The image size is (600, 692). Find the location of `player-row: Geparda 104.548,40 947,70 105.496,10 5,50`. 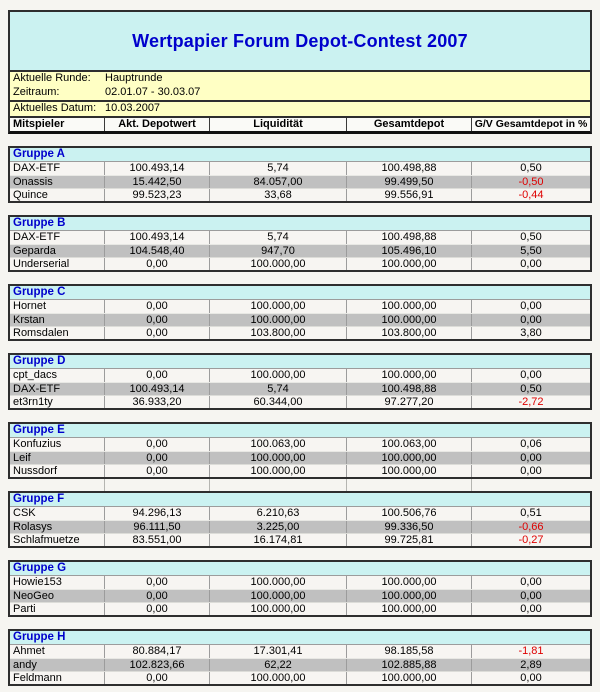

player-row: Geparda 104.548,40 947,70 105.496,10 5,50 is located at coordinates (300, 250).